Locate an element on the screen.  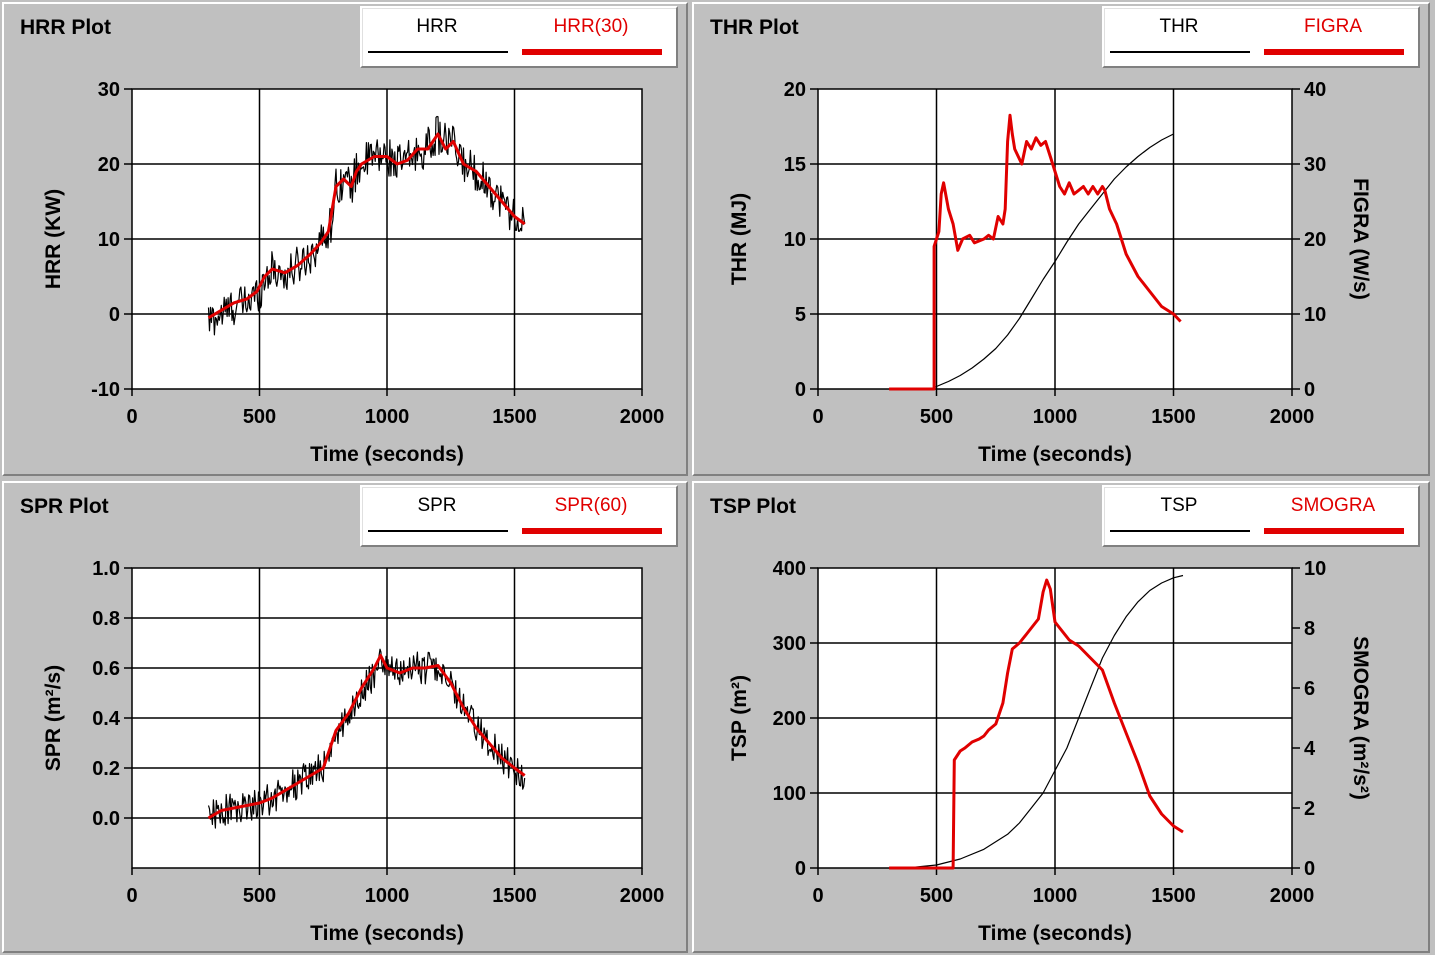
legend-label: SPR(60) is located at coordinates (591, 505).